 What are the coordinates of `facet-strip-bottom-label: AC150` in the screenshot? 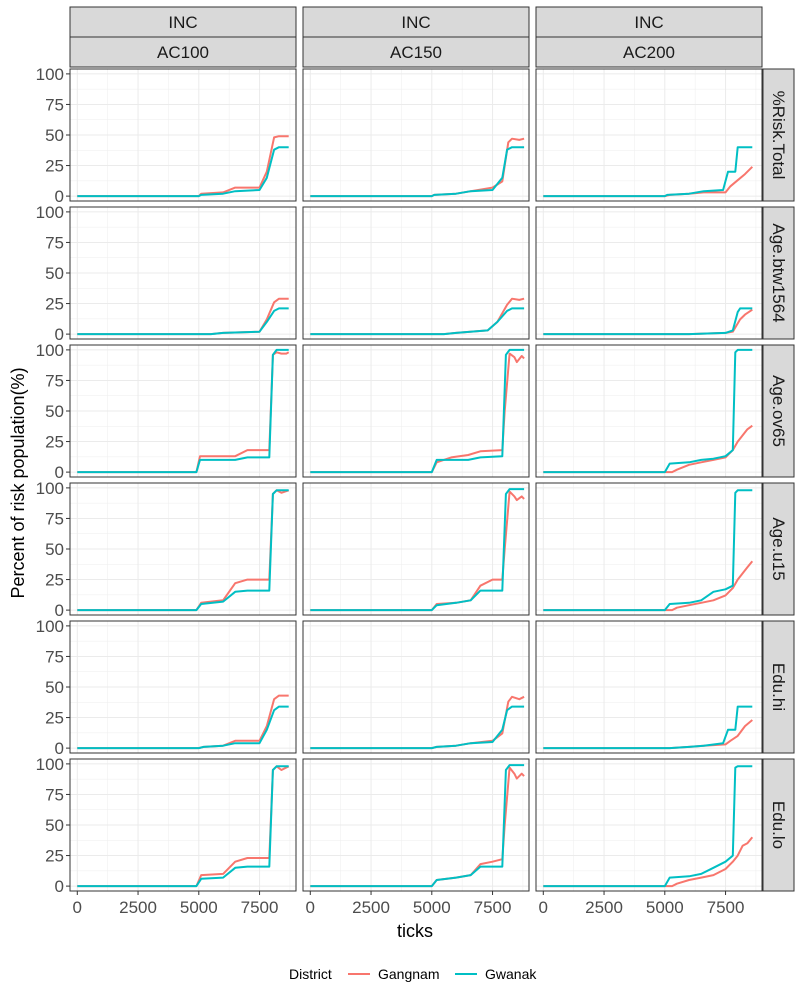 It's located at (416, 52).